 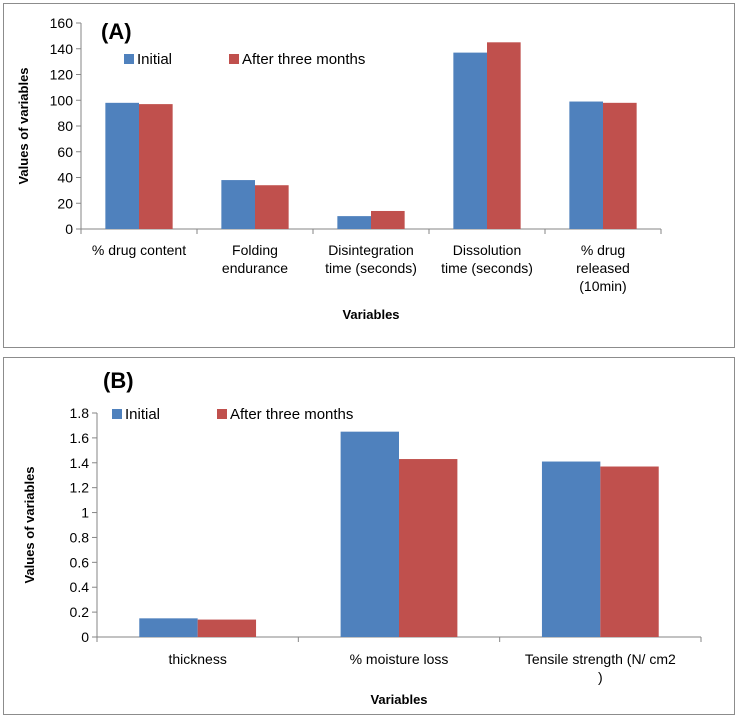 What do you see at coordinates (80, 562) in the screenshot?
I see `chart-b-y-tick-label: 0.6` at bounding box center [80, 562].